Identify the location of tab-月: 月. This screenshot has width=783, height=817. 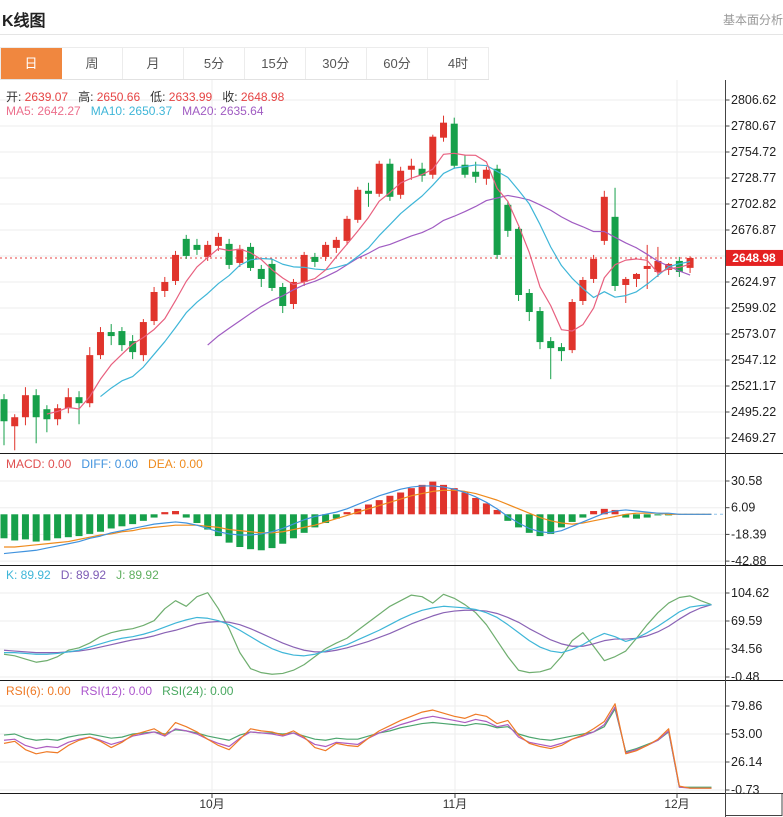
(153, 63).